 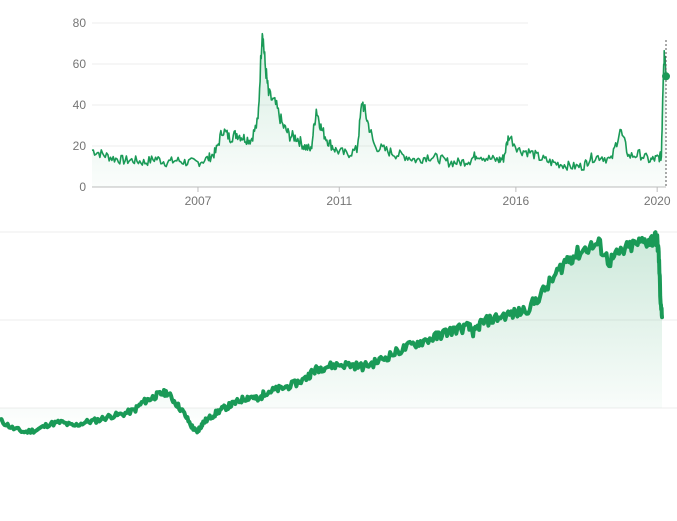 What do you see at coordinates (428, 197) in the screenshot?
I see `vix-x-axis: 2007 2011 2016 2020` at bounding box center [428, 197].